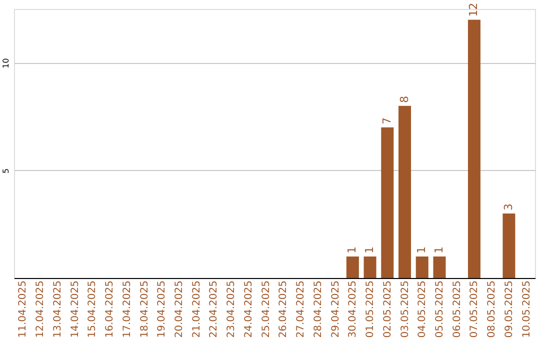 The height and width of the screenshot is (340, 540). Describe the element at coordinates (353, 309) in the screenshot. I see `x-tick-label: 30.04.2025` at that location.